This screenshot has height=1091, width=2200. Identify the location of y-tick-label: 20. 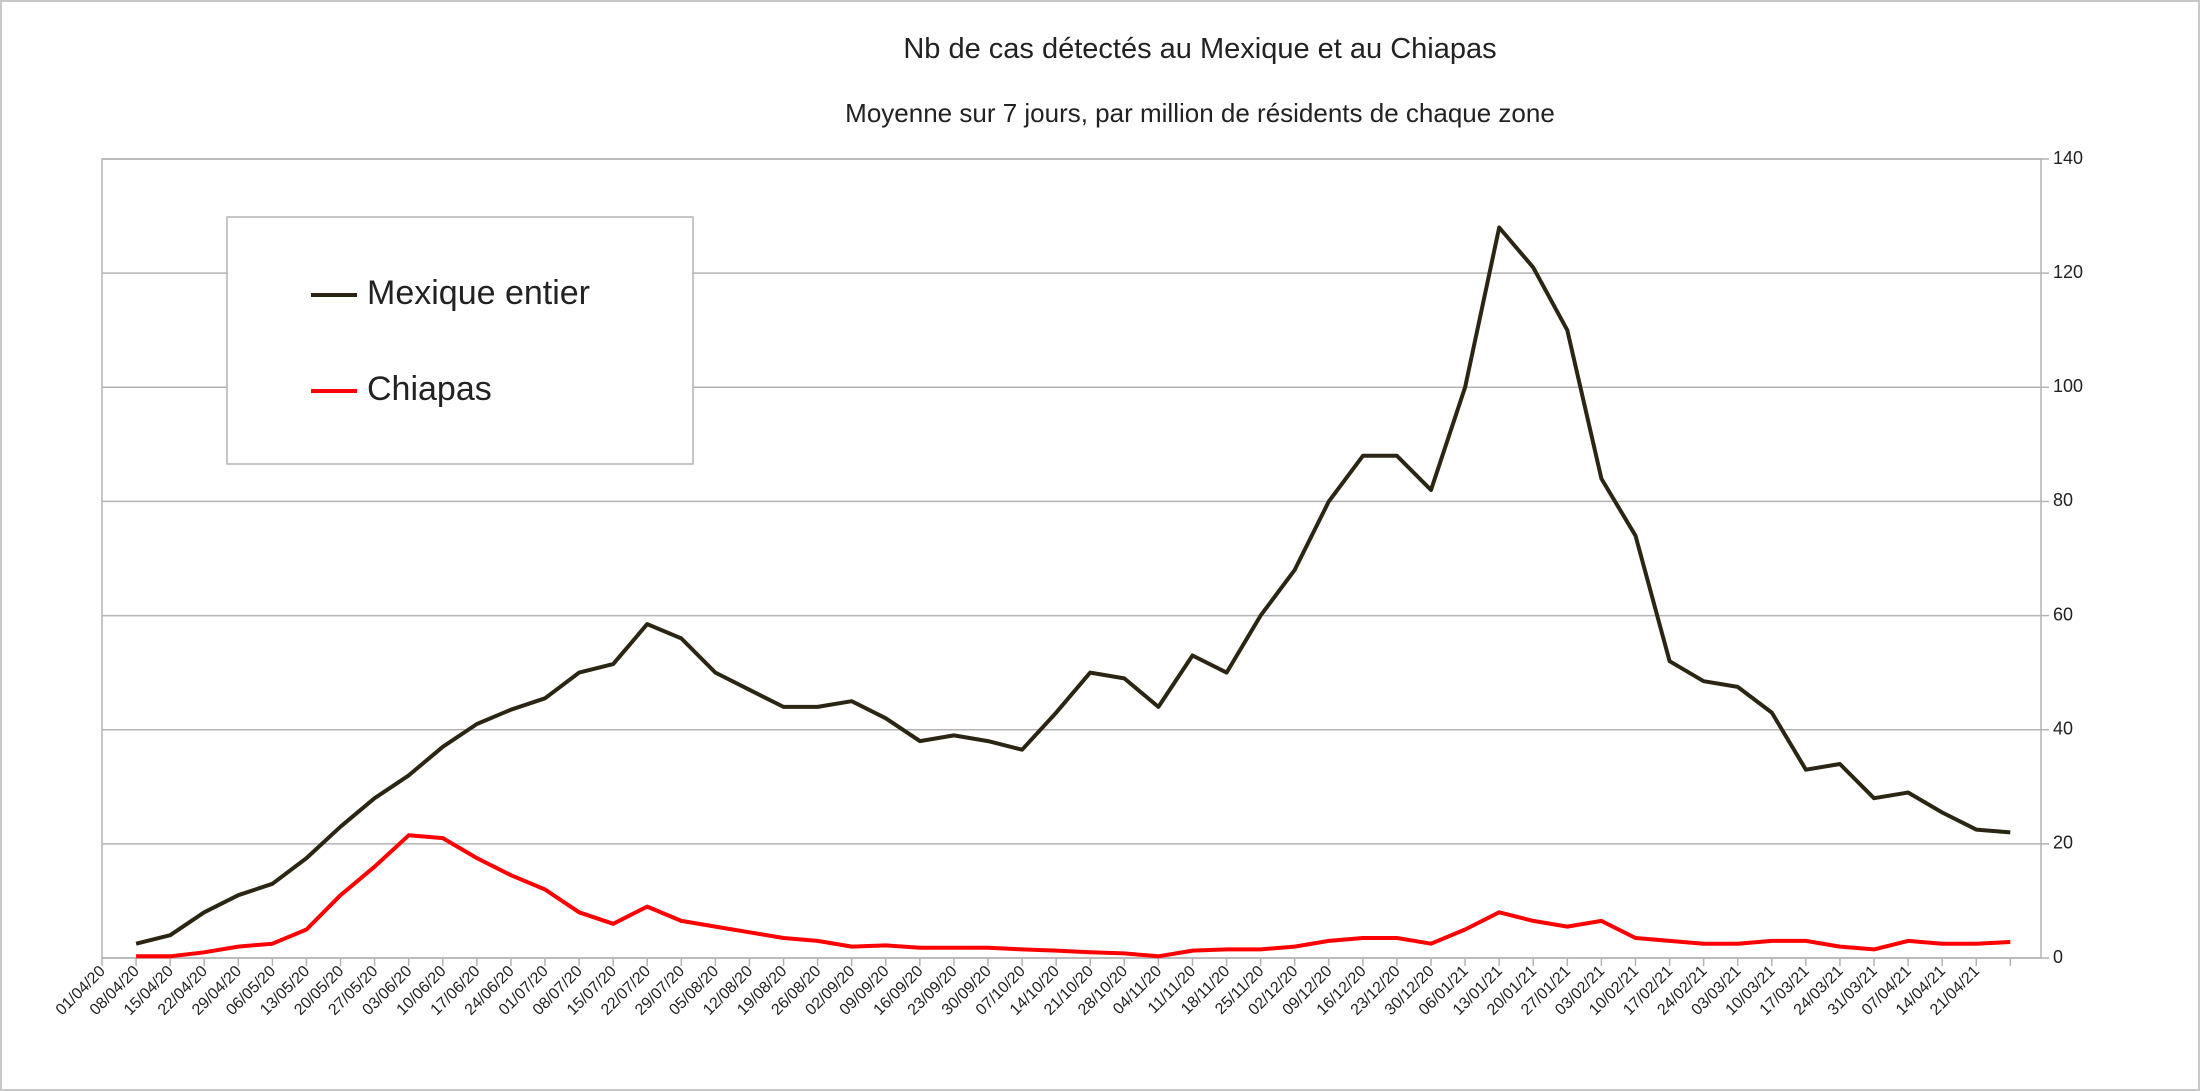
(2063, 843).